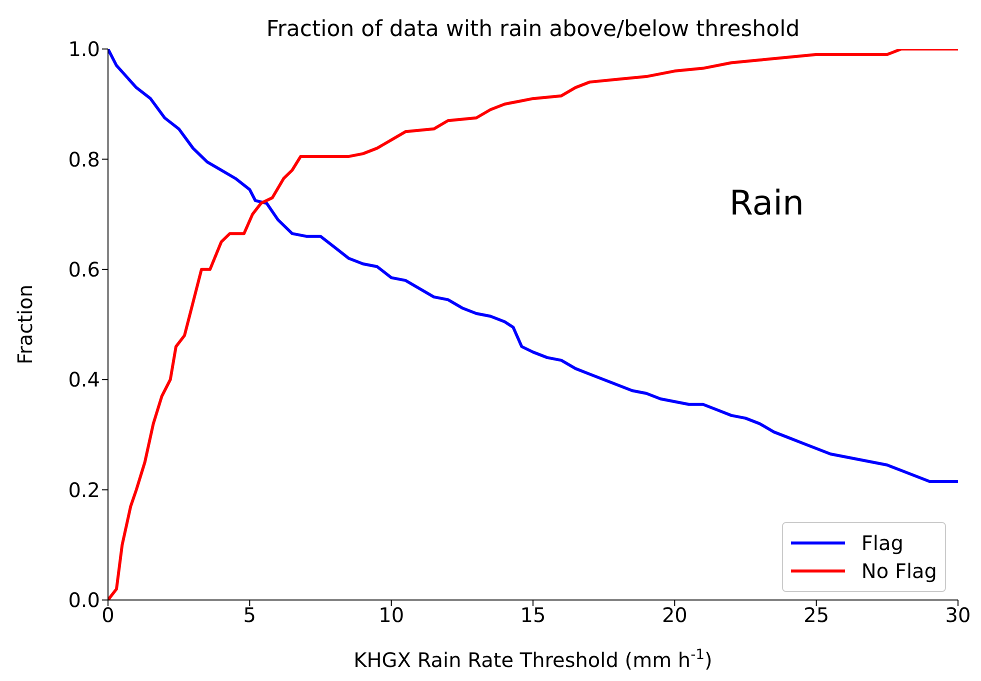 The height and width of the screenshot is (681, 981). I want to click on y-tick-label: 0.8, so click(84, 159).